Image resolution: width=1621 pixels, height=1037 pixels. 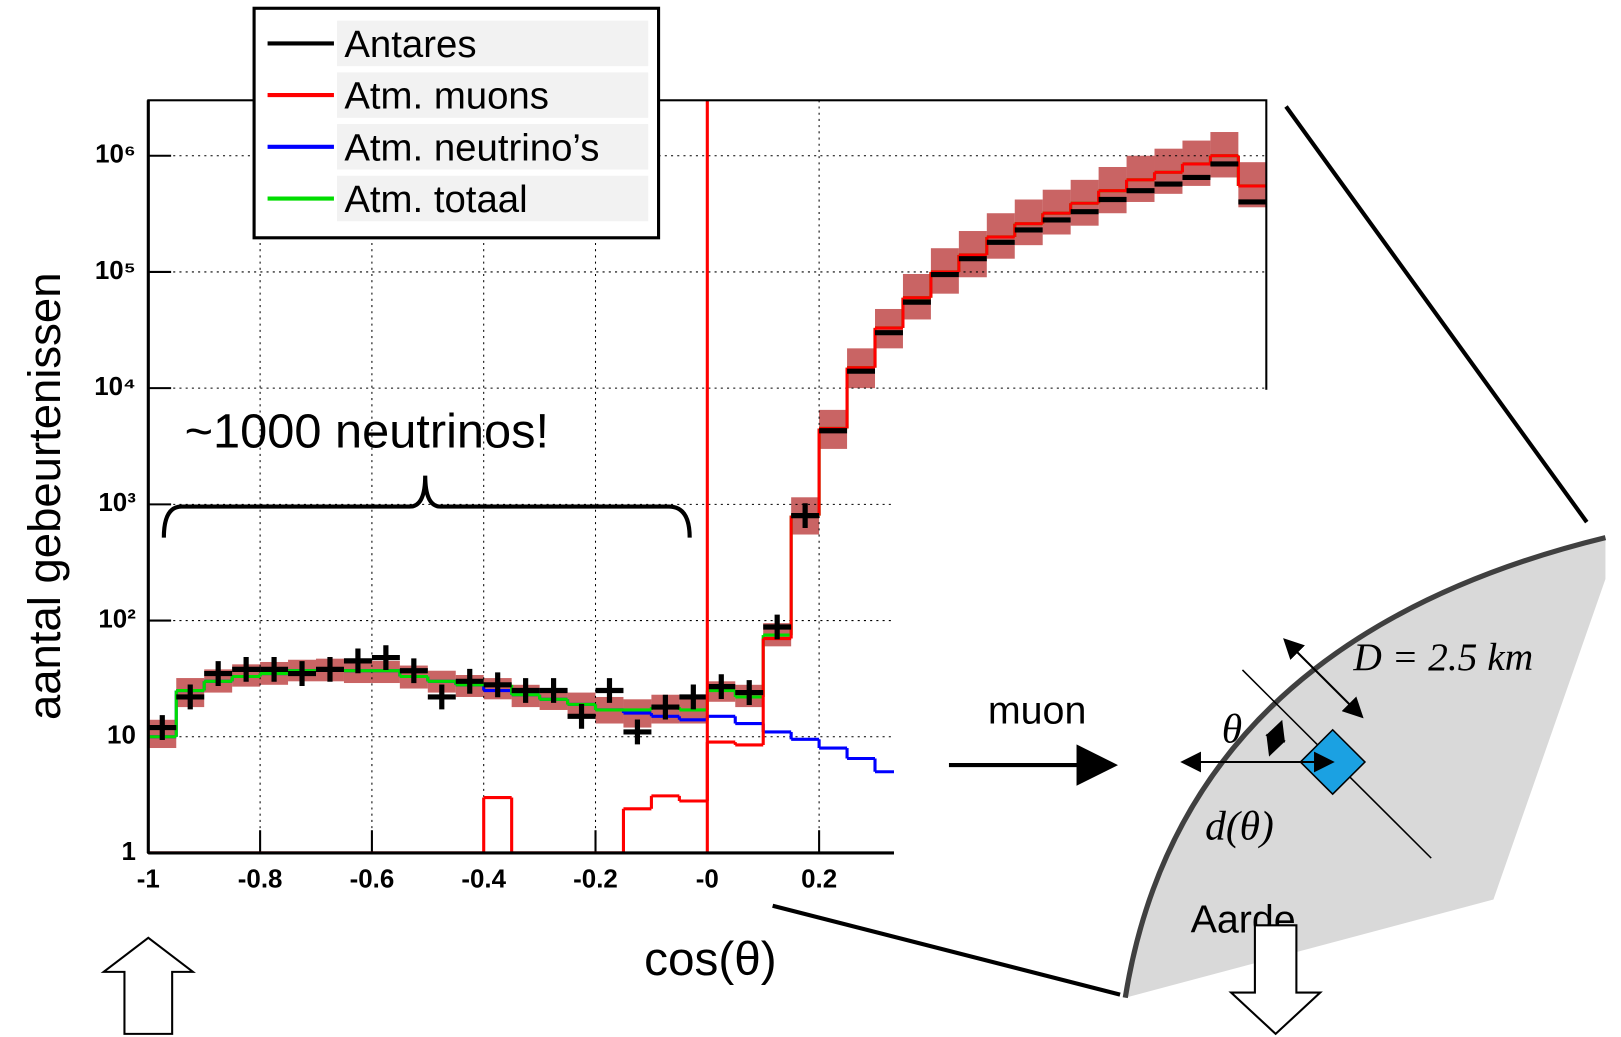 What do you see at coordinates (1232, 728) in the screenshot?
I see `angle-label: θ` at bounding box center [1232, 728].